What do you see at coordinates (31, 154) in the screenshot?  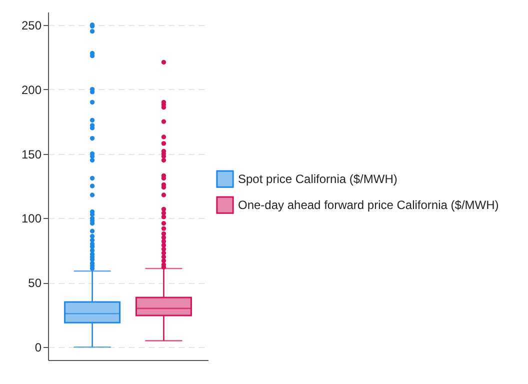 I see `y-tick-label: 150` at bounding box center [31, 154].